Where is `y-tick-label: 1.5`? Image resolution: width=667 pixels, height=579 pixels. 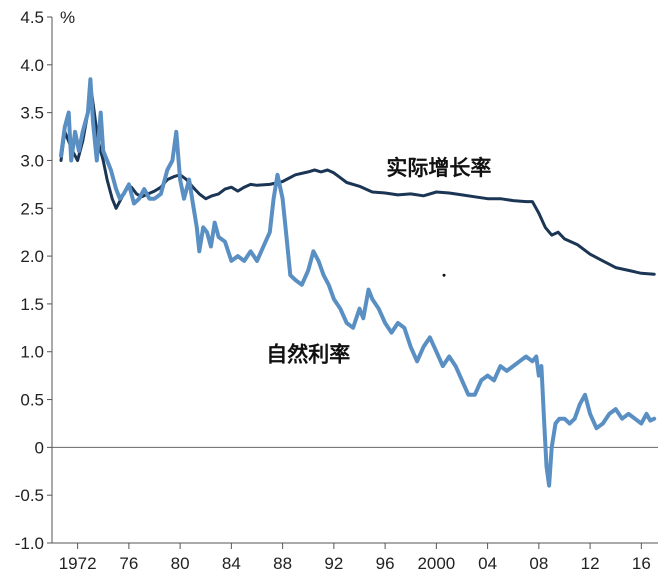
y-tick-label: 1.5 is located at coordinates (32, 304).